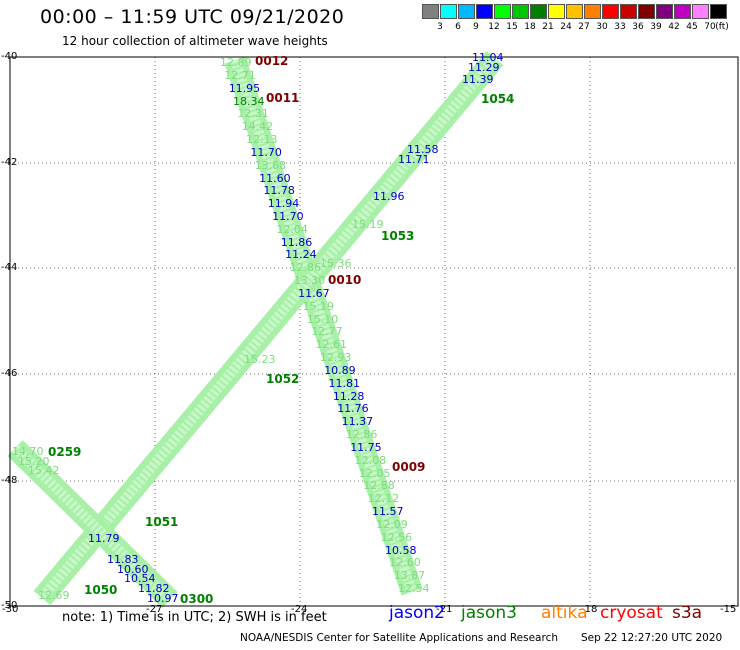  Describe the element at coordinates (296, 242) in the screenshot. I see `swh-value: 11.86` at that location.